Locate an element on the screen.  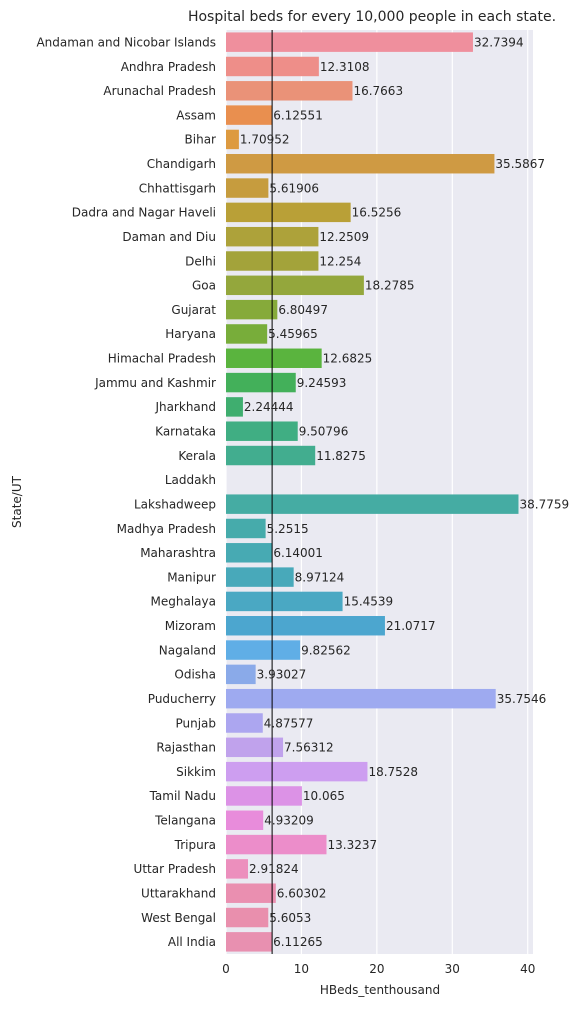
value-label: 4.93209 is located at coordinates (289, 821).